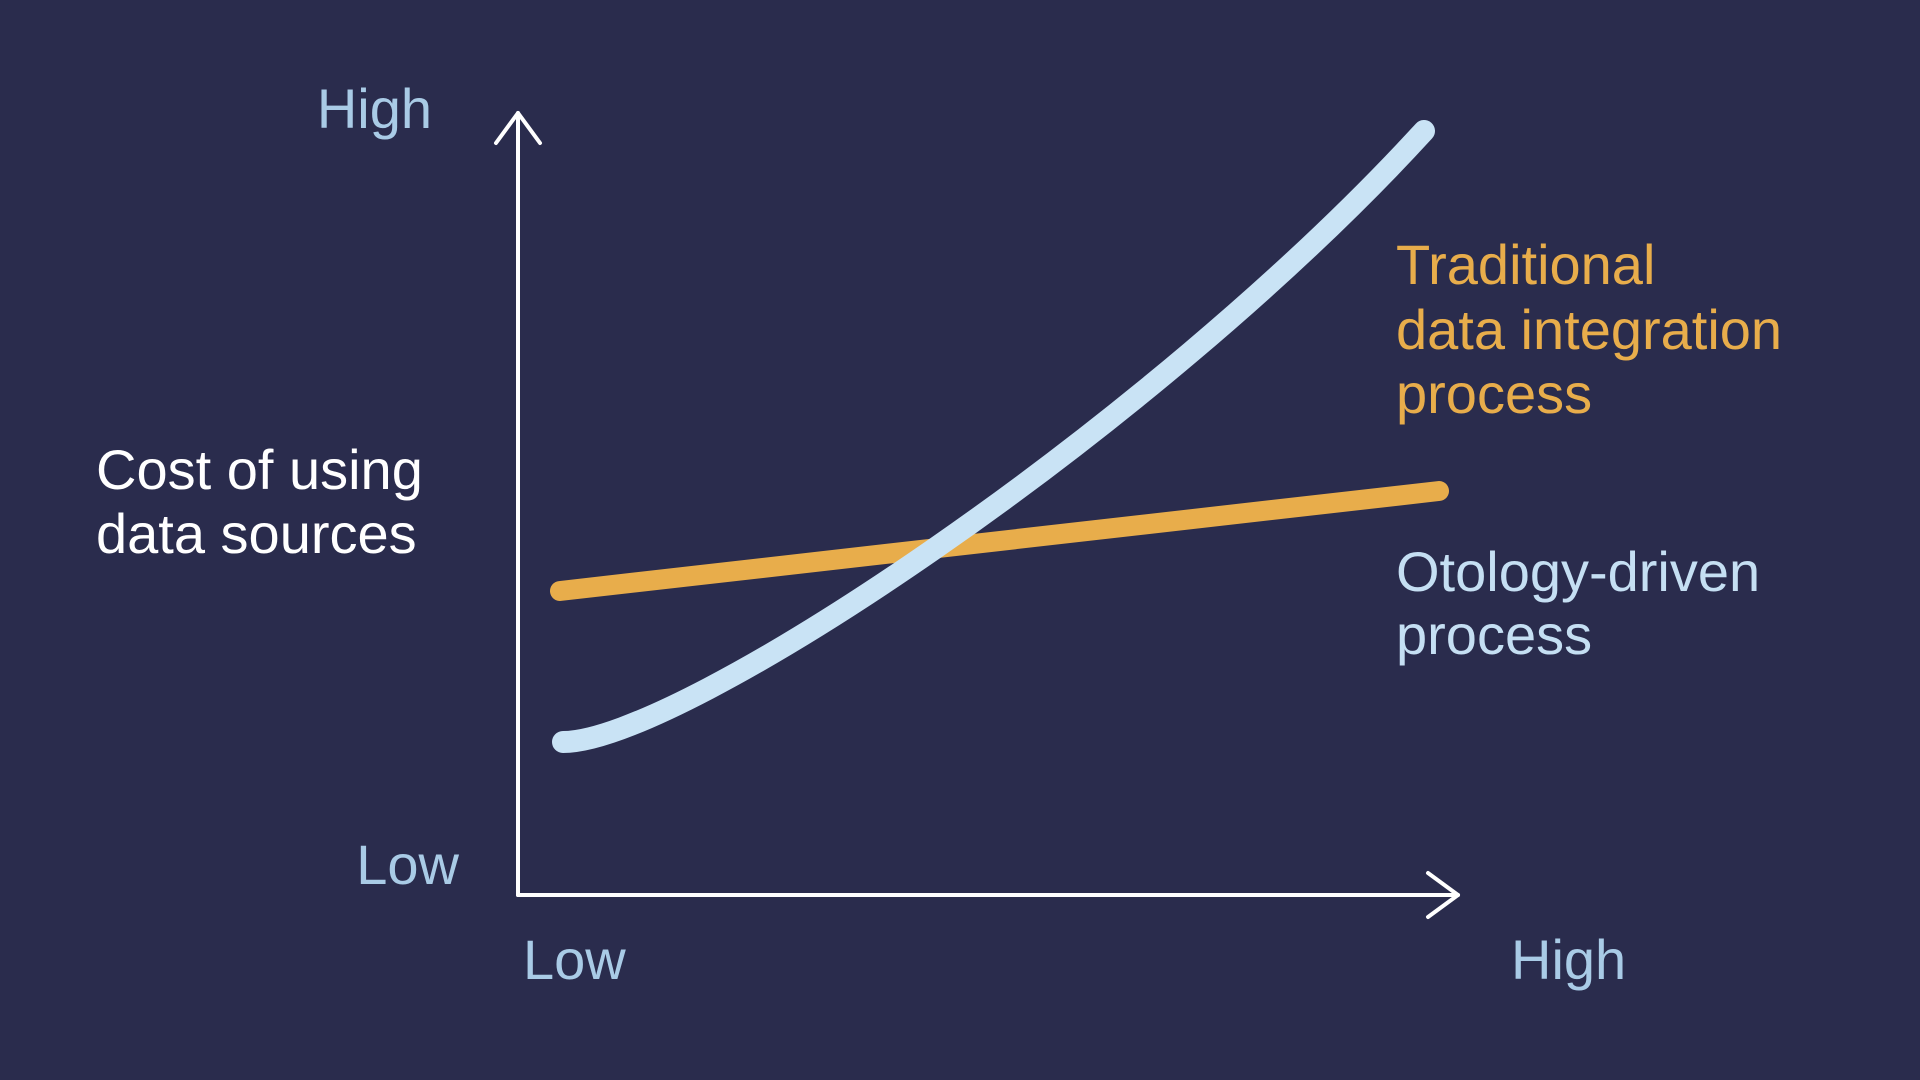 This screenshot has width=1920, height=1080. I want to click on y-title-line: Cost of using, so click(259, 469).